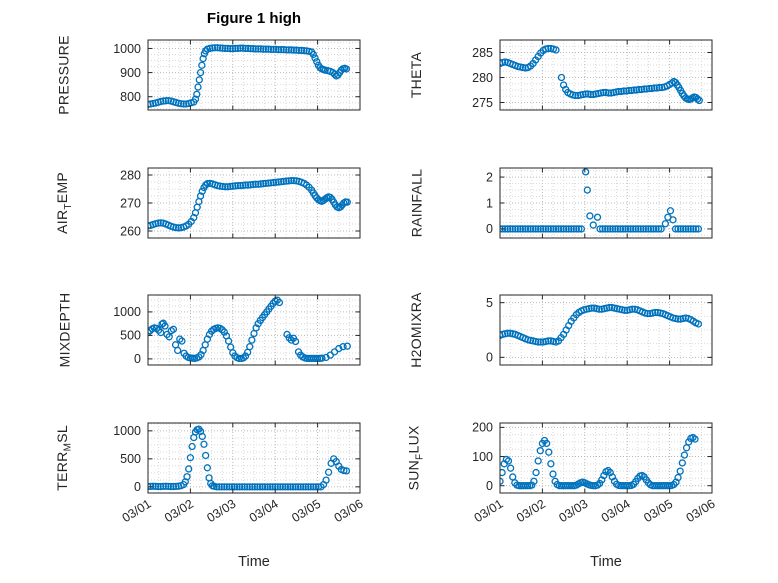  Describe the element at coordinates (489, 177) in the screenshot. I see `svg-text: 2` at that location.